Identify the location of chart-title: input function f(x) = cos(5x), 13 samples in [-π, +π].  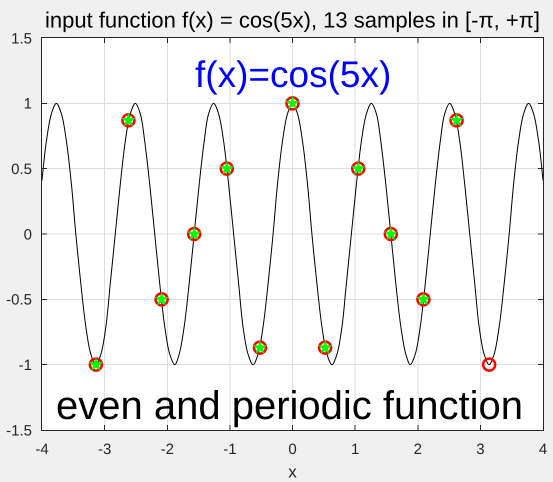
(292, 20).